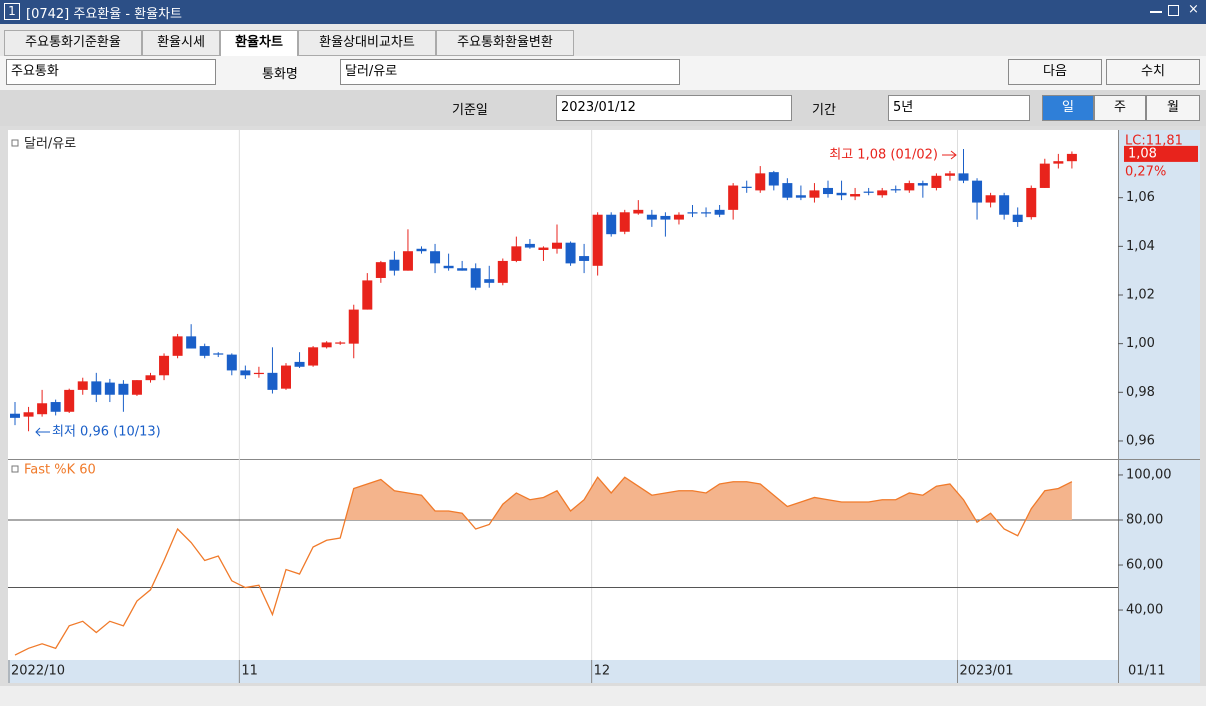 This screenshot has width=1206, height=706. I want to click on y-tick-label: 1,00, so click(1140, 343).